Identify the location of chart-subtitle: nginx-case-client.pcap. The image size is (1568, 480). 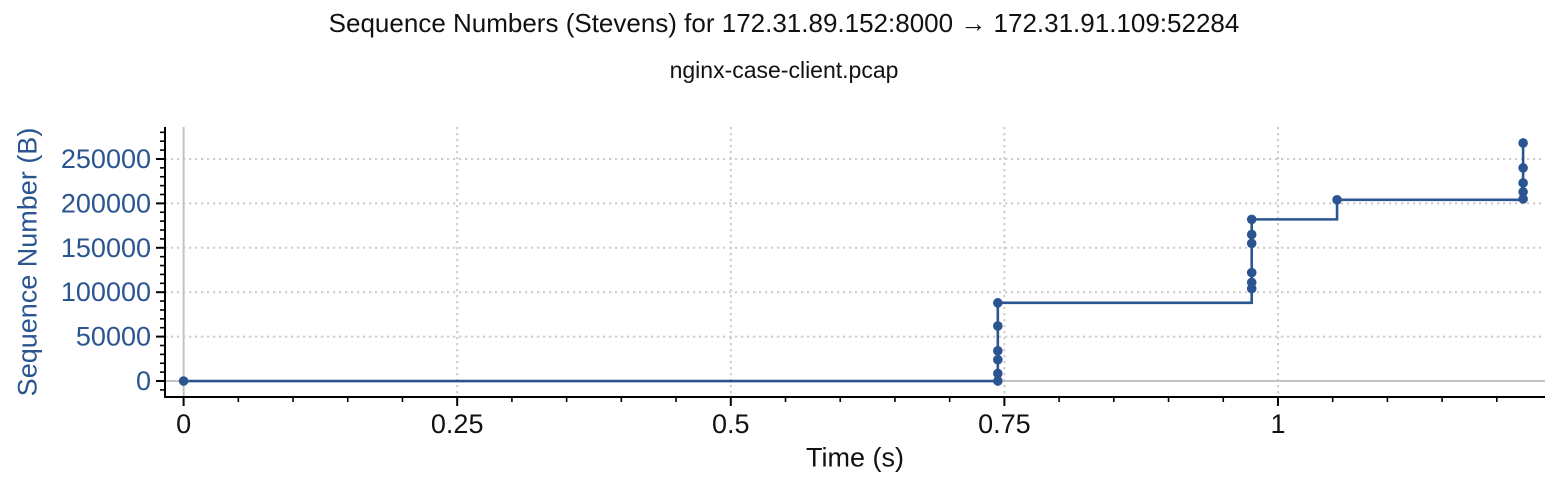
(784, 70).